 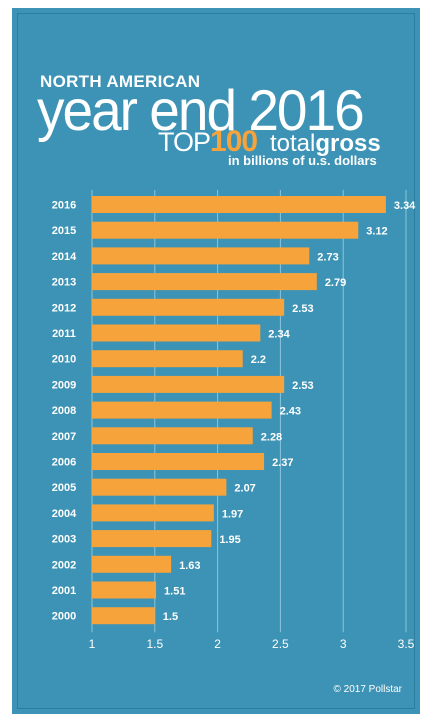 What do you see at coordinates (64, 617) in the screenshot?
I see `category-label: 2000` at bounding box center [64, 617].